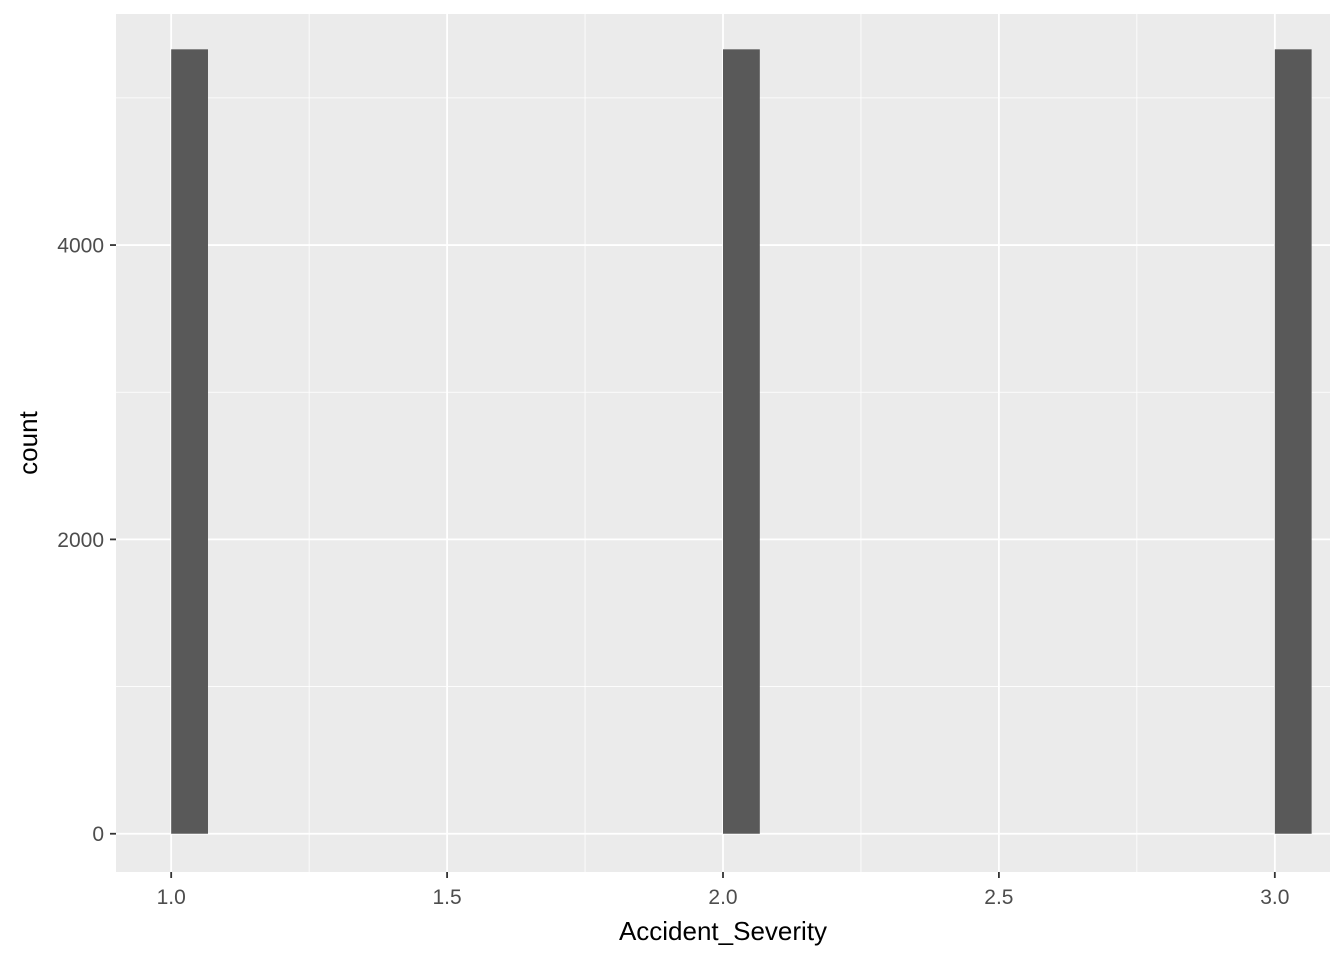 The width and height of the screenshot is (1344, 960). What do you see at coordinates (723, 931) in the screenshot?
I see `x-axis-title: Accident_Severity` at bounding box center [723, 931].